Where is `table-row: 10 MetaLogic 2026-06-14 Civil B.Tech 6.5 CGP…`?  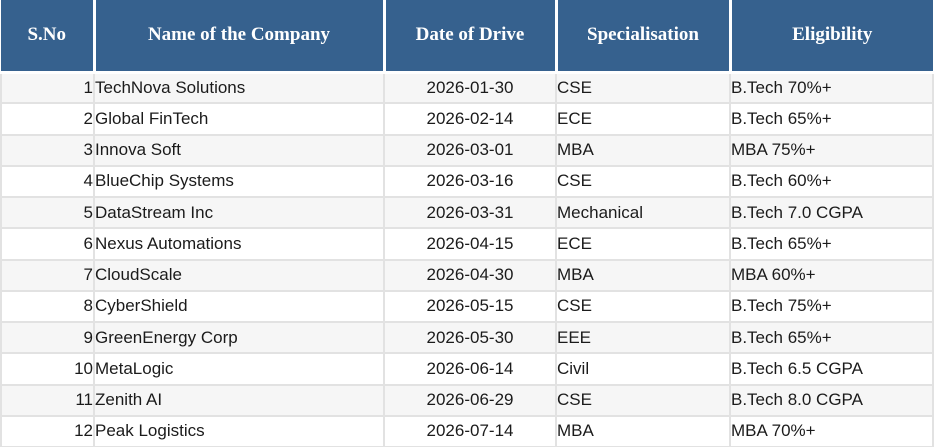 table-row: 10 MetaLogic 2026-06-14 Civil B.Tech 6.5 CGP… is located at coordinates (467, 369).